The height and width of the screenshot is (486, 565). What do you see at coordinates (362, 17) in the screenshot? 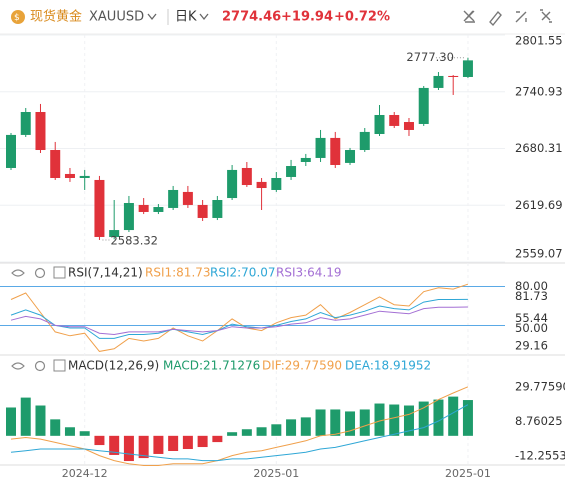
I see `change-pct: +0.72%` at bounding box center [362, 17].